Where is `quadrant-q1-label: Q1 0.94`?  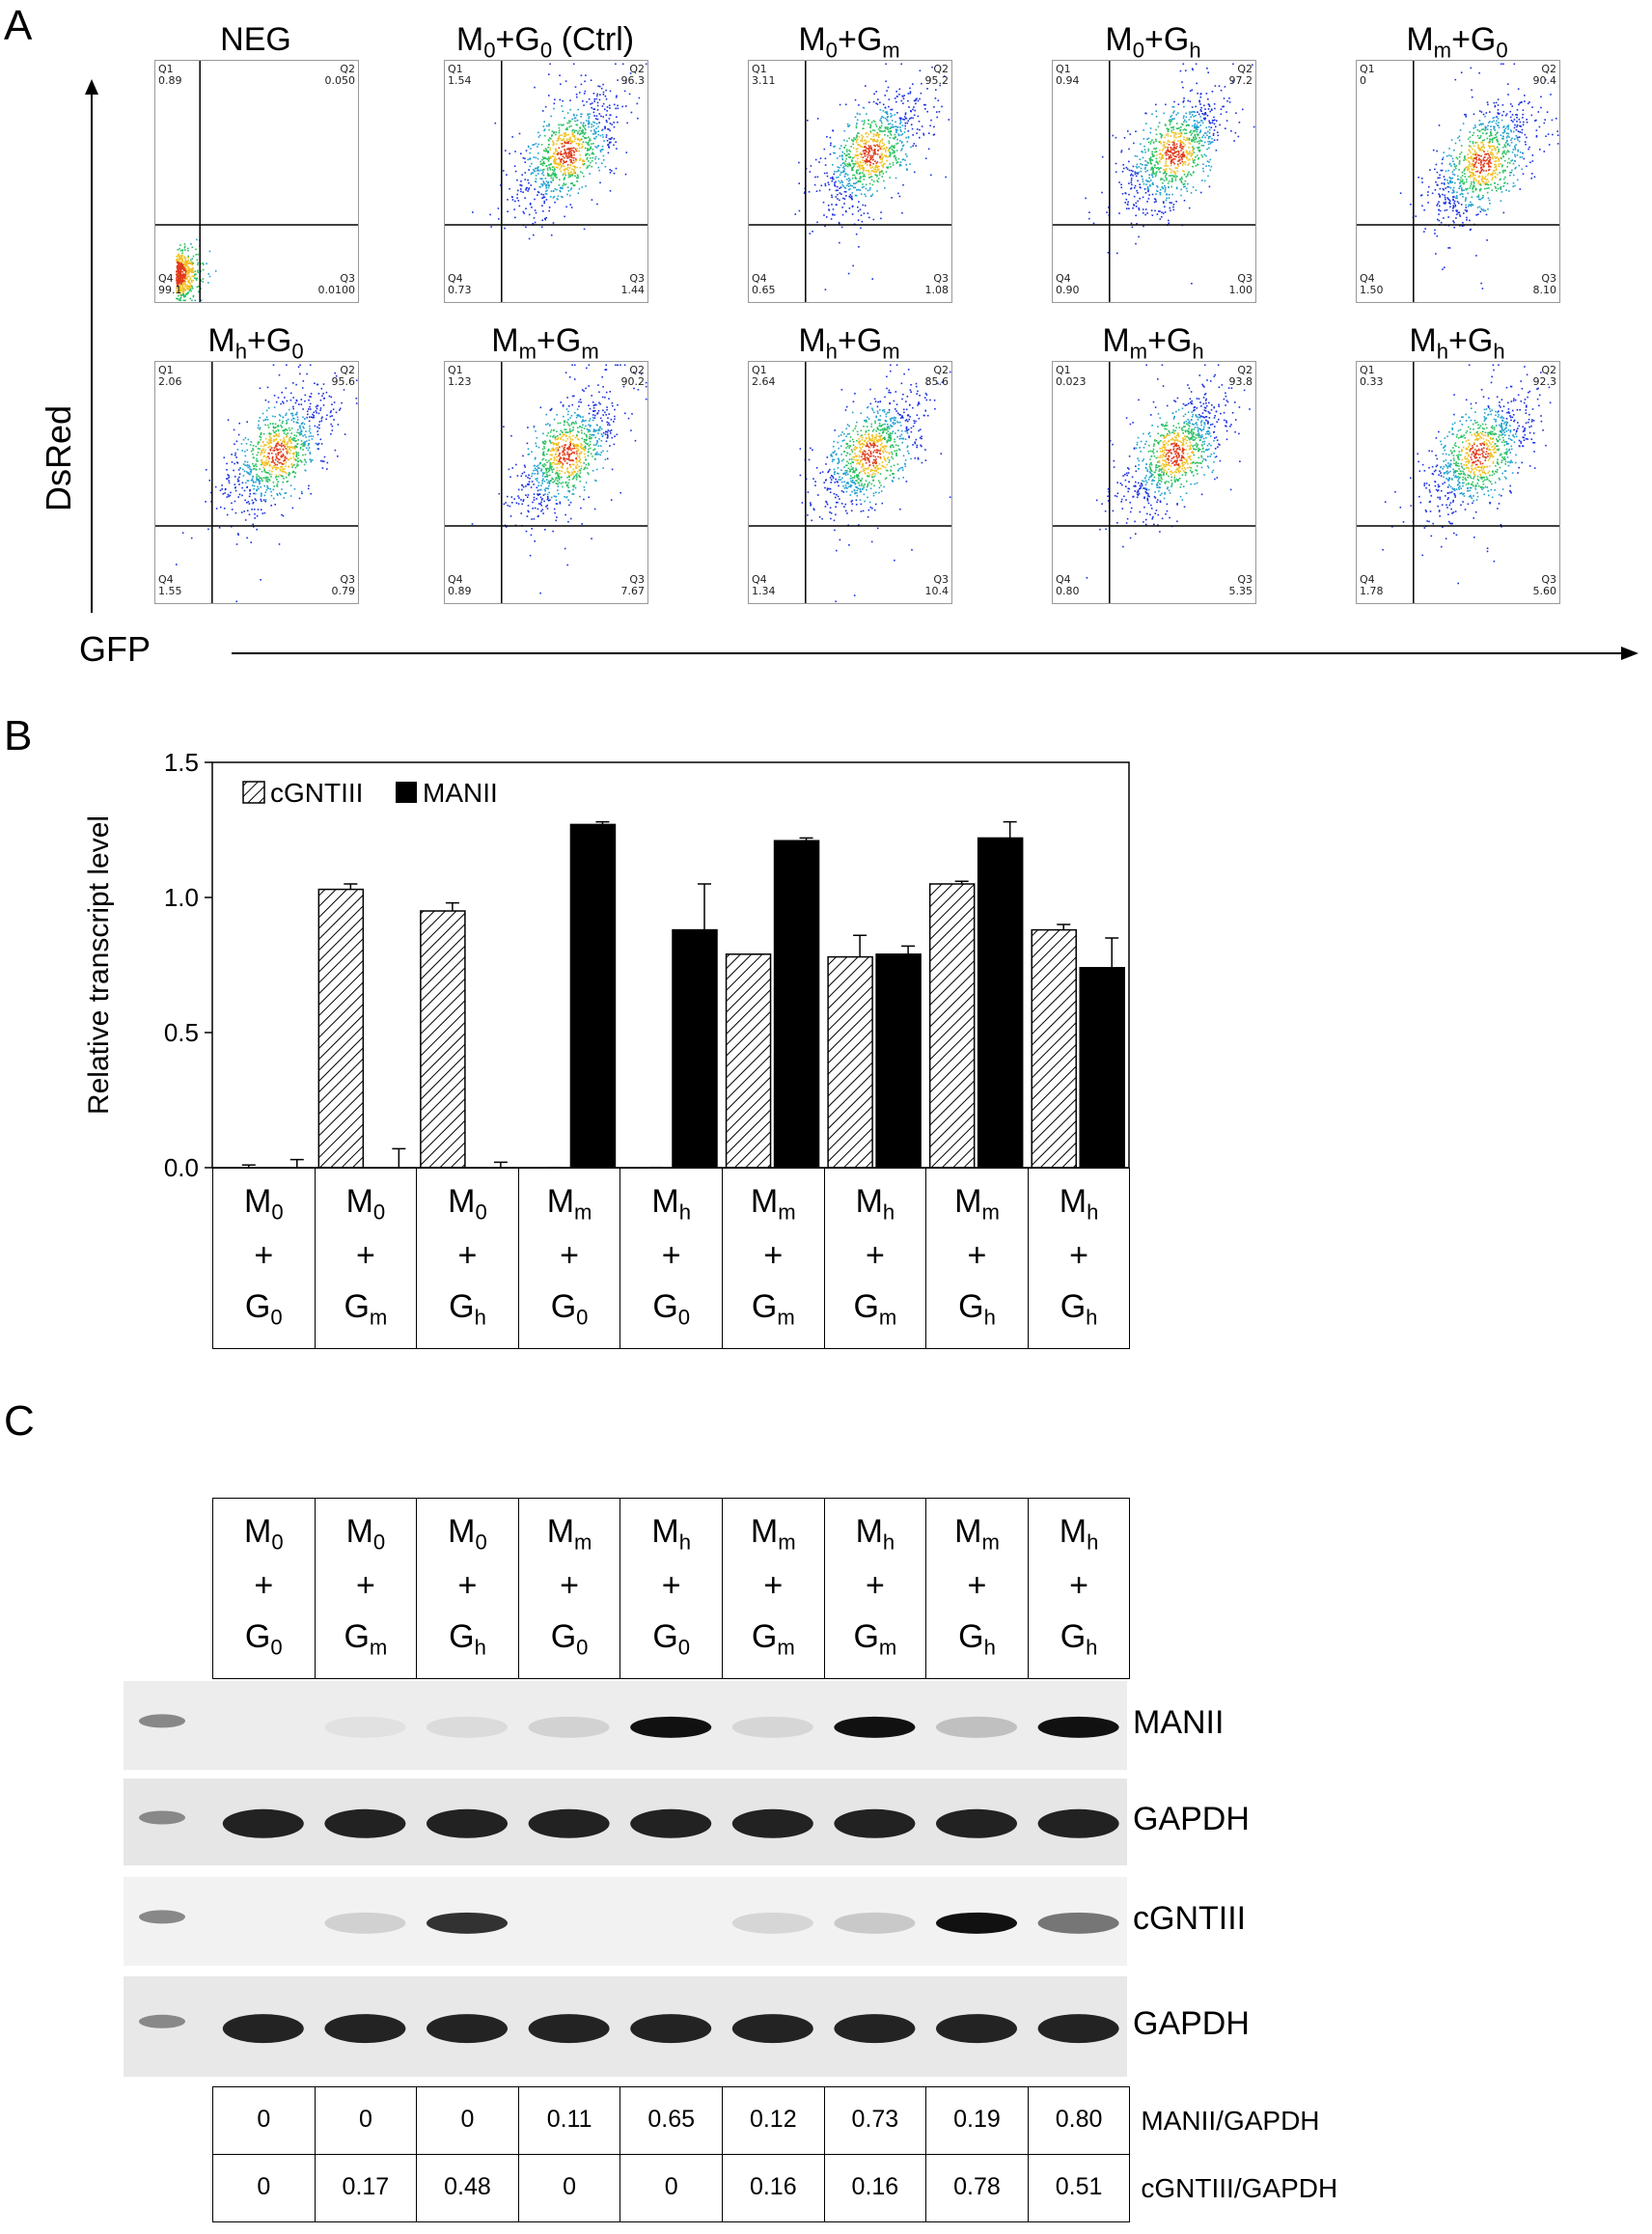 quadrant-q1-label: Q1 0.94 is located at coordinates (1068, 75).